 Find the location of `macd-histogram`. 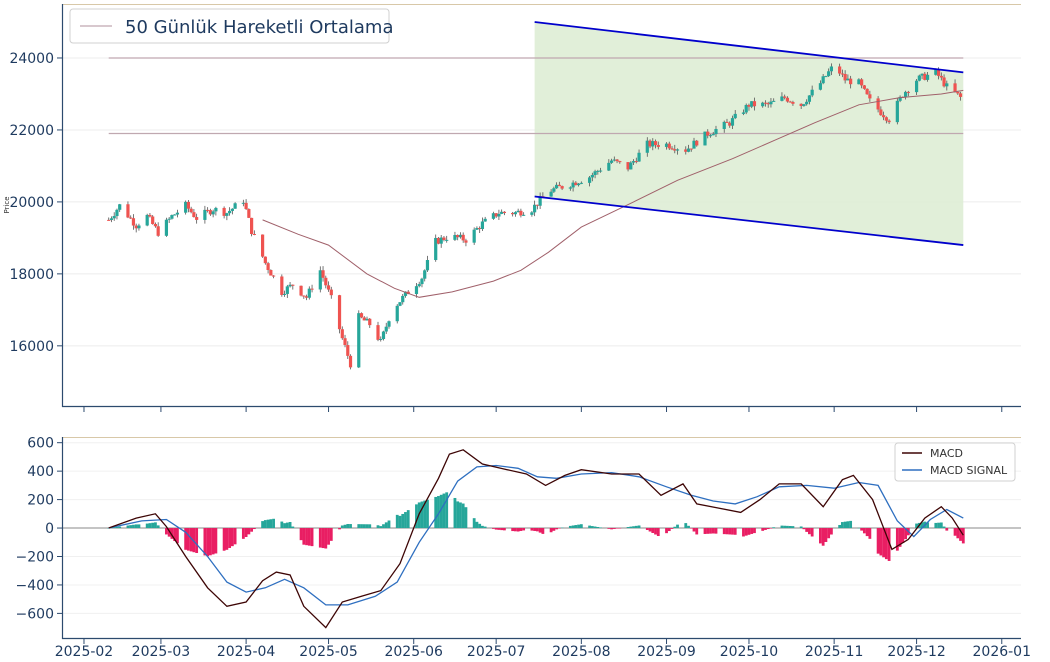

macd-histogram is located at coordinates (536, 526).